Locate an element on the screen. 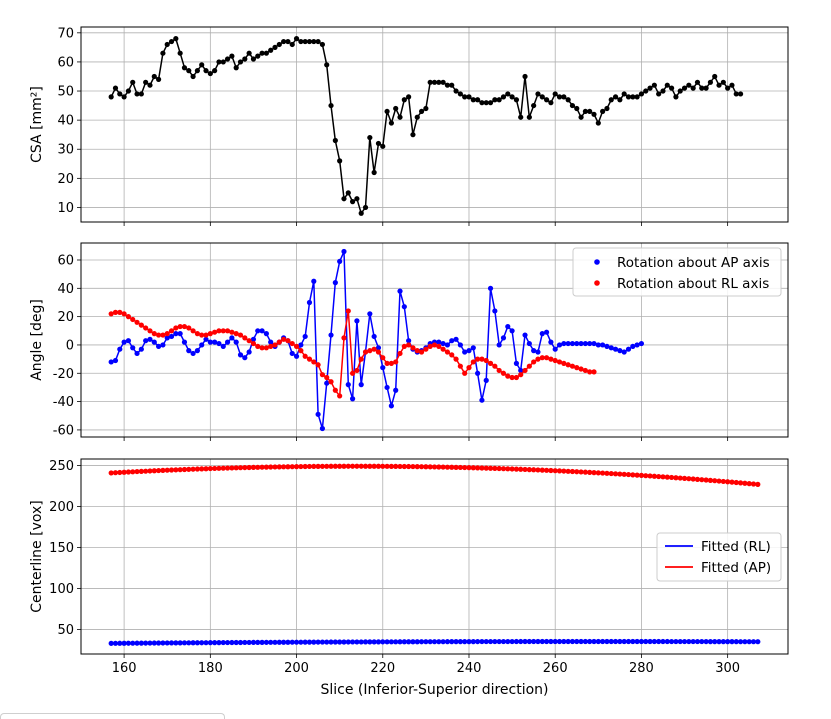 Image resolution: width=831 pixels, height=719 pixels. y-tick-label: 100 is located at coordinates (61, 589).